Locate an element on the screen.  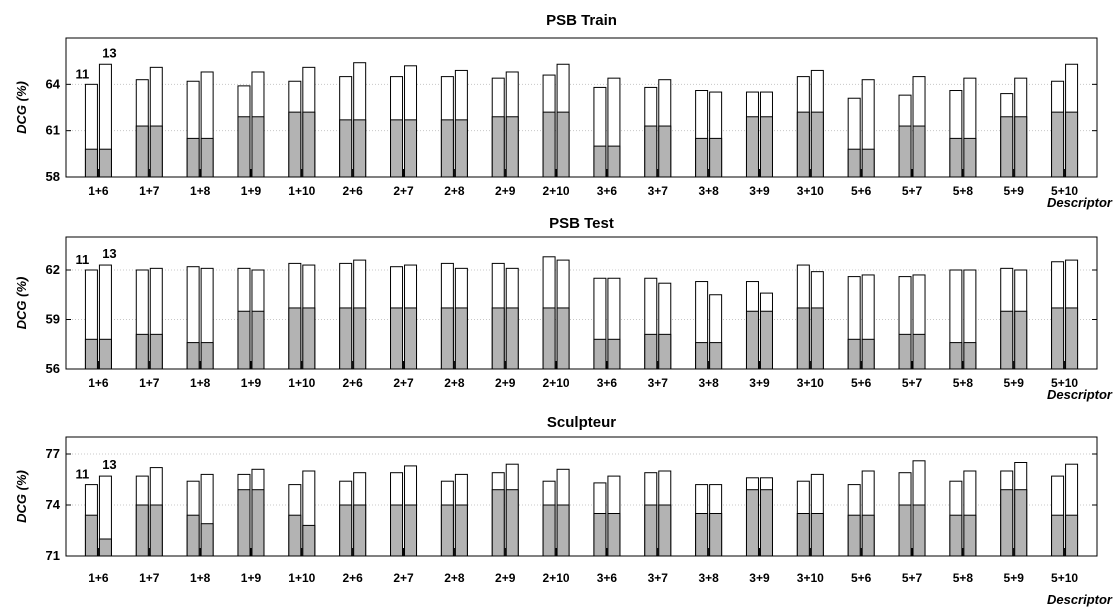
bar-base-13-5+10 is located at coordinates (1072, 338).